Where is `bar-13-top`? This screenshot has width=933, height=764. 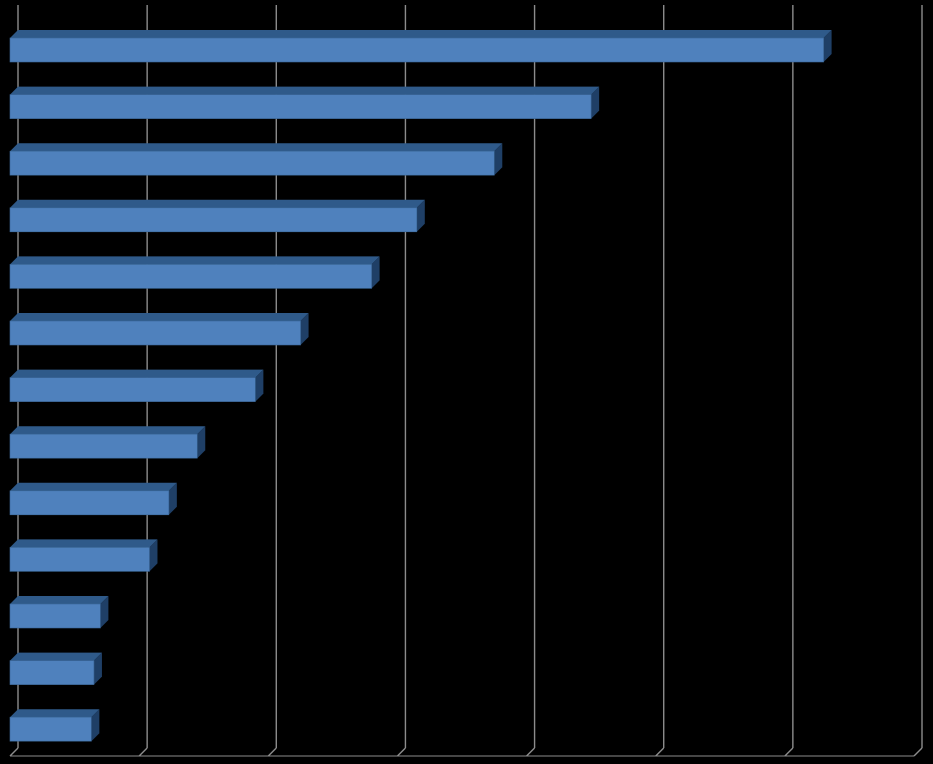 bar-13-top is located at coordinates (55, 713).